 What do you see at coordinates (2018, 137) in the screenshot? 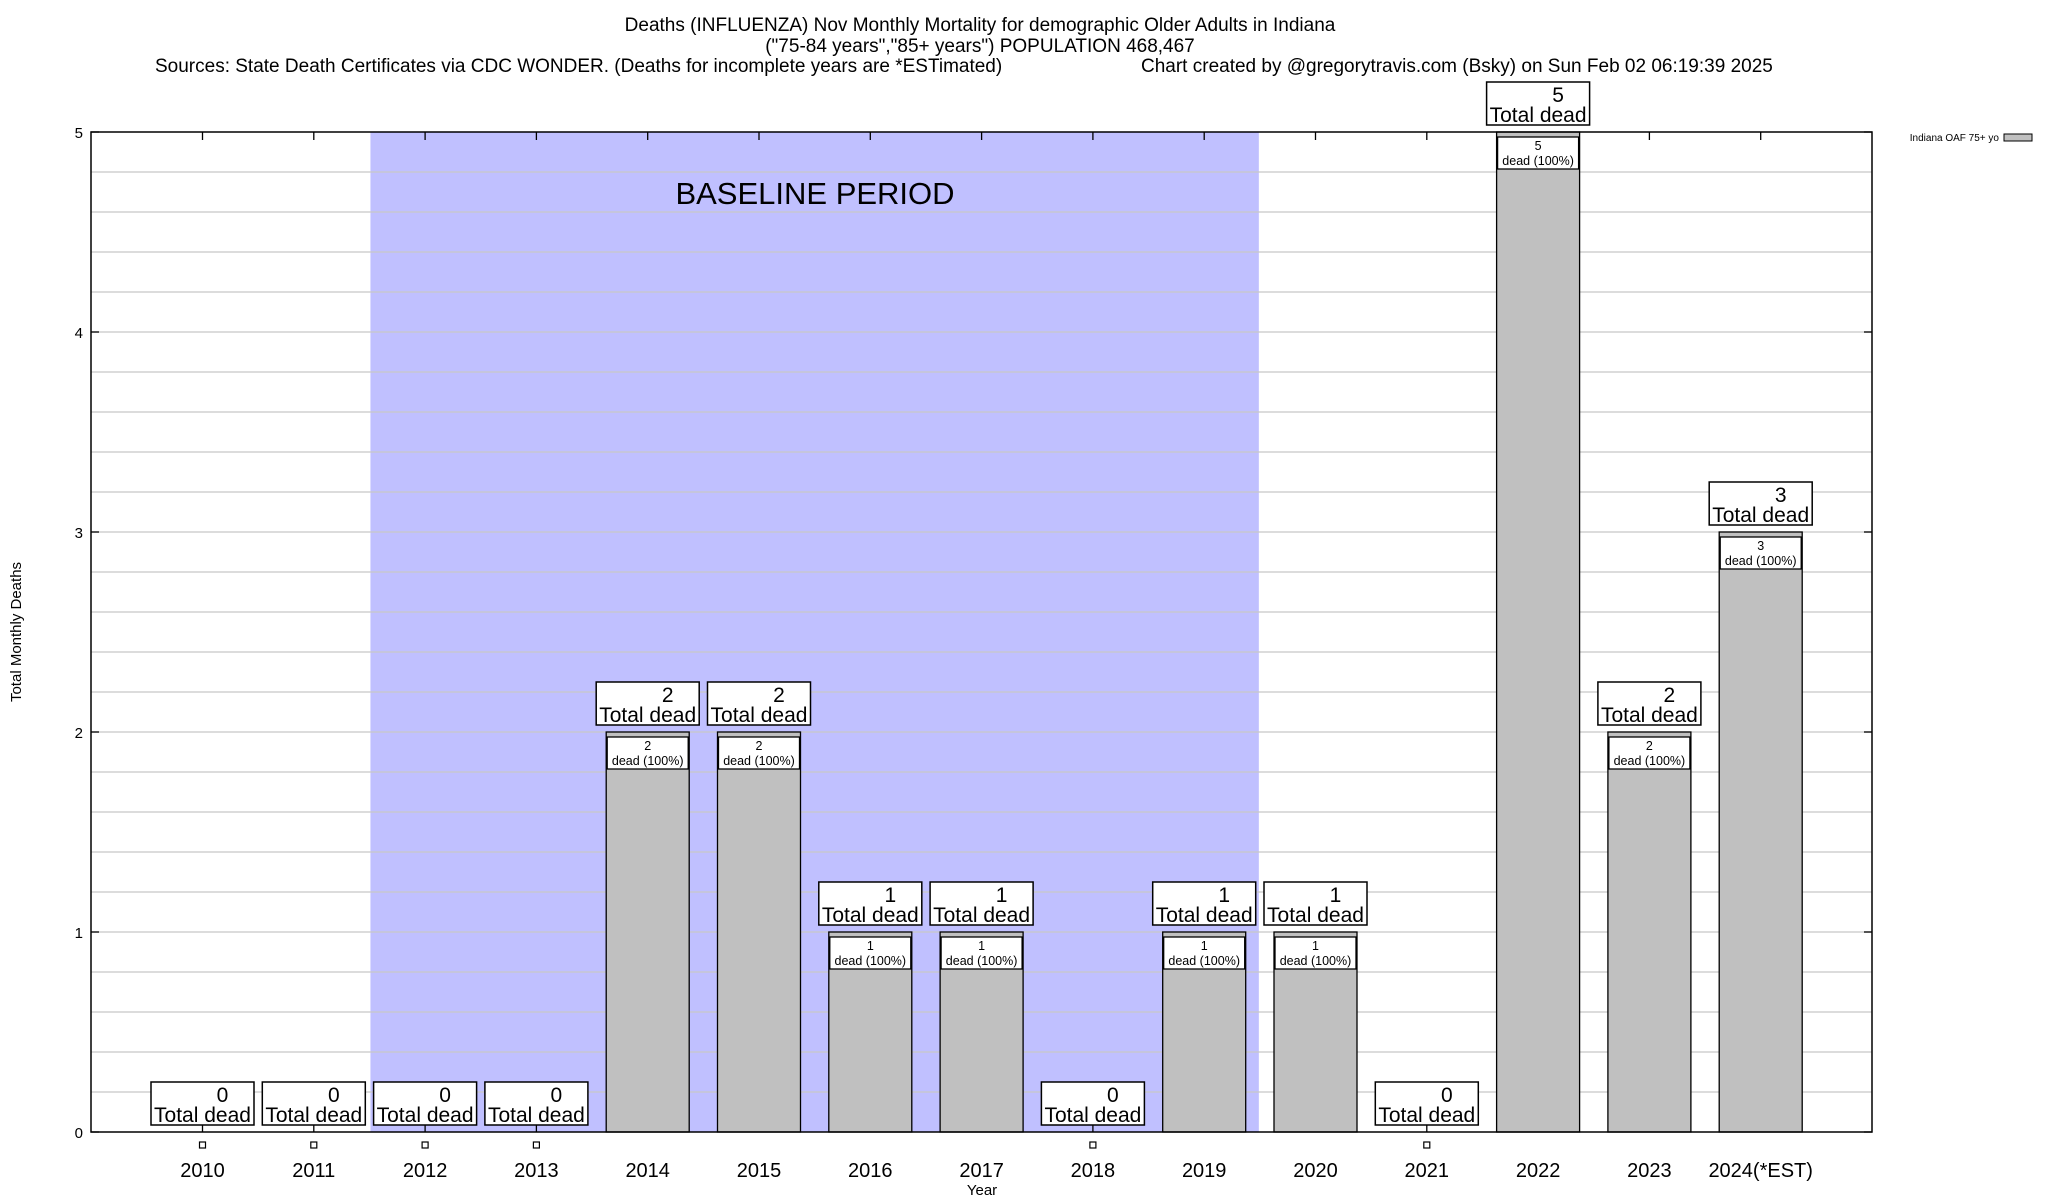
I see `legend-swatch` at bounding box center [2018, 137].